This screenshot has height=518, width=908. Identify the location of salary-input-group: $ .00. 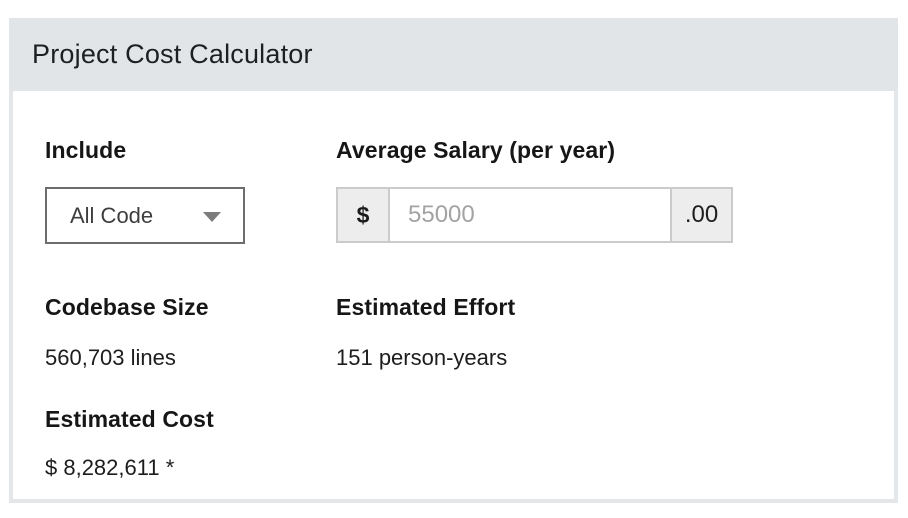
(534, 215).